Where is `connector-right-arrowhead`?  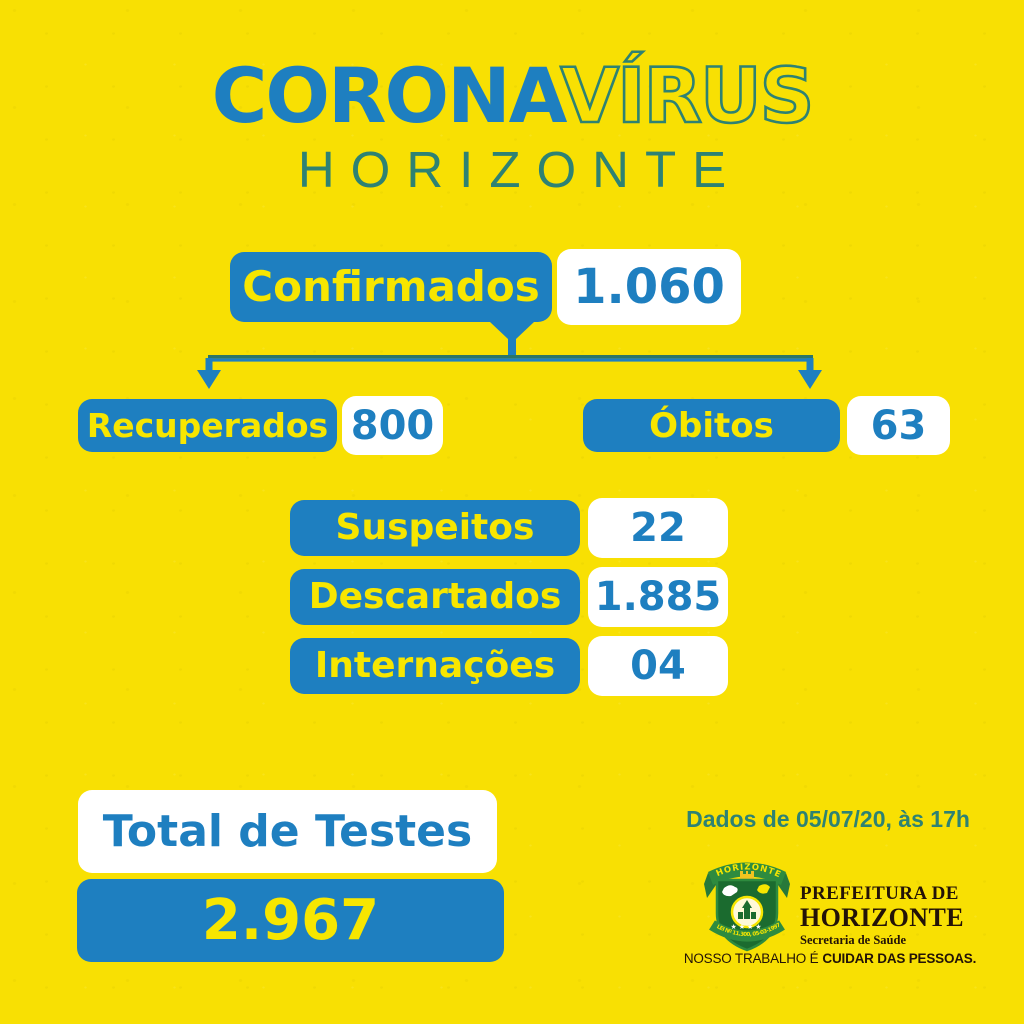 connector-right-arrowhead is located at coordinates (810, 379).